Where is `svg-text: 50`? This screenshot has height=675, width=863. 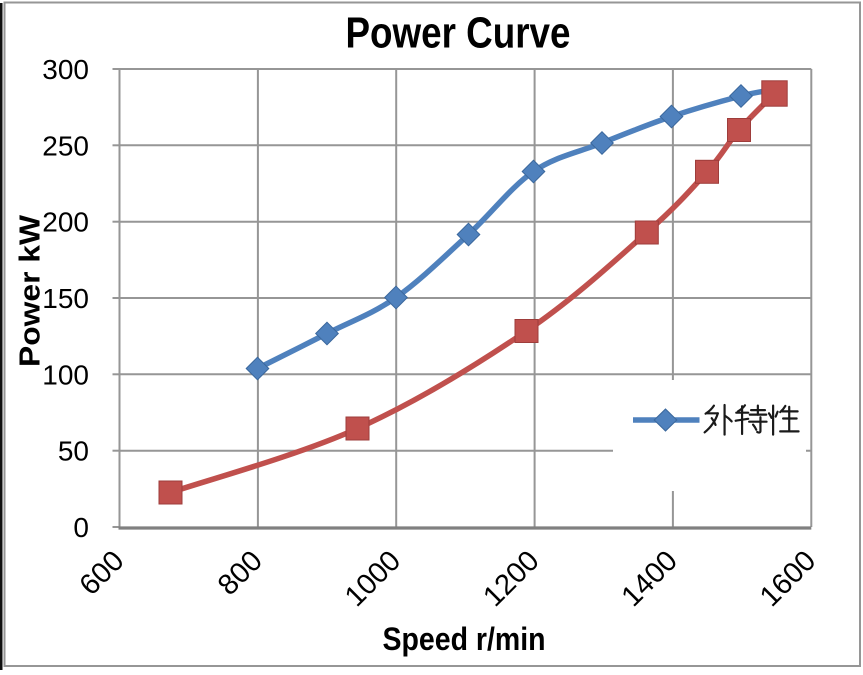 svg-text: 50 is located at coordinates (73, 451).